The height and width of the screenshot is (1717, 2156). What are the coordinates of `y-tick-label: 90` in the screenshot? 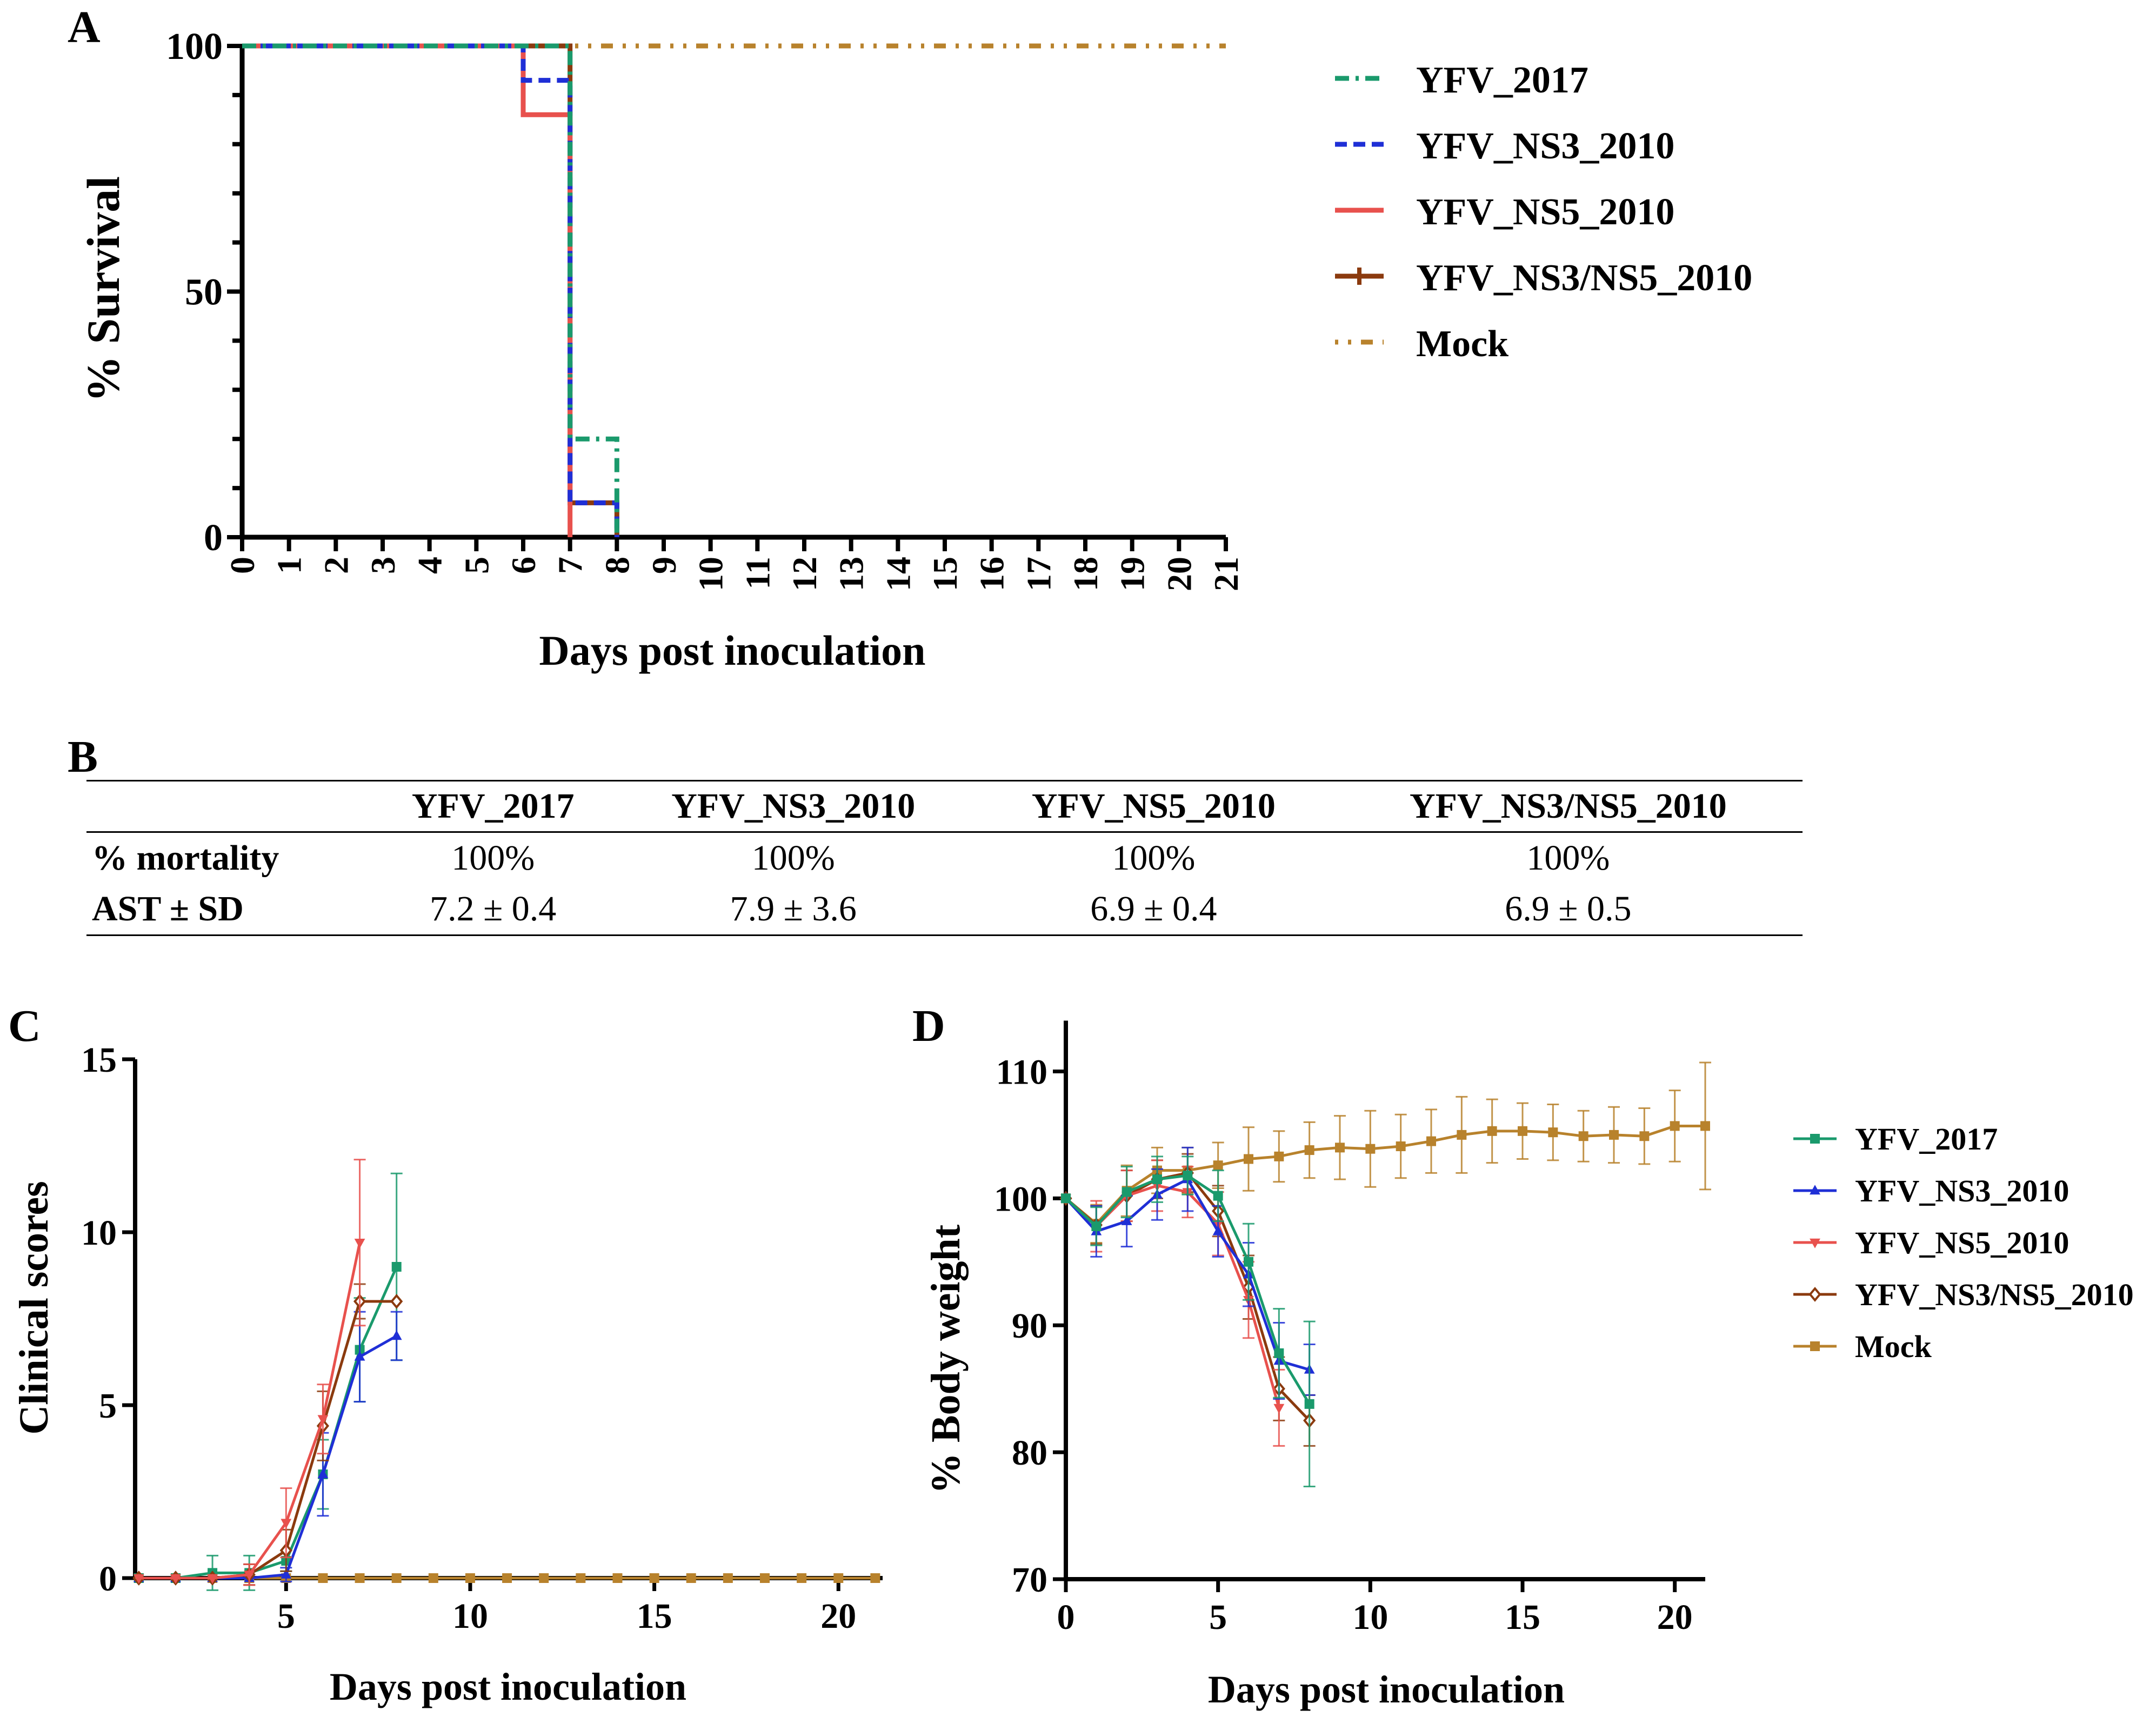 It's located at (1030, 1326).